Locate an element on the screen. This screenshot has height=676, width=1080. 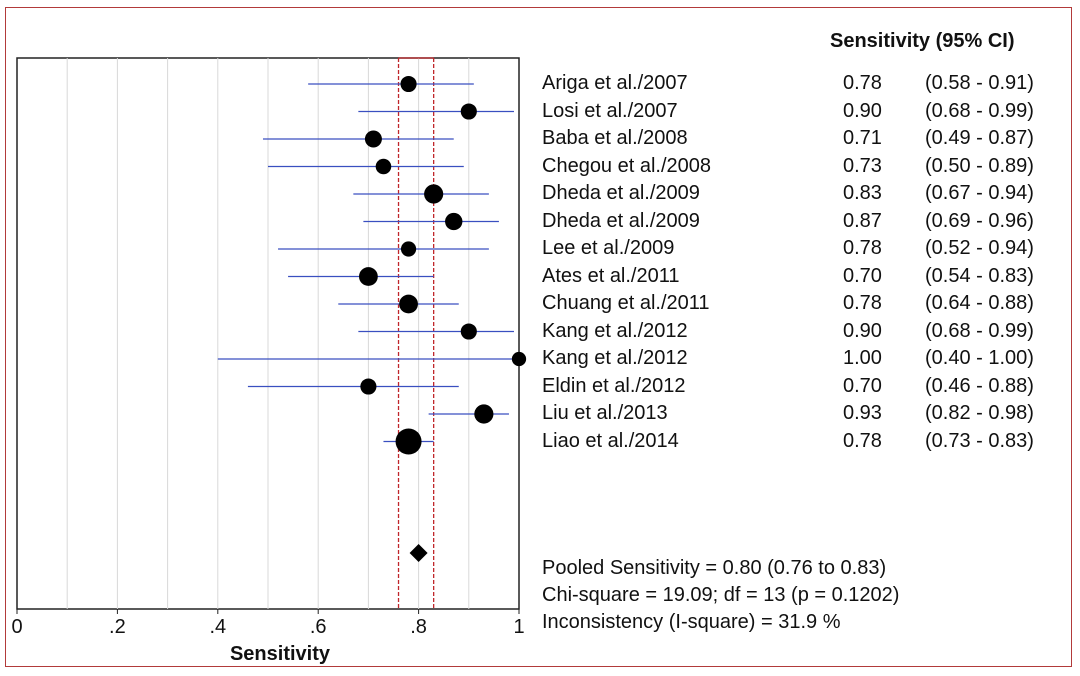
study-estimate: 0.93 is located at coordinates (862, 413).